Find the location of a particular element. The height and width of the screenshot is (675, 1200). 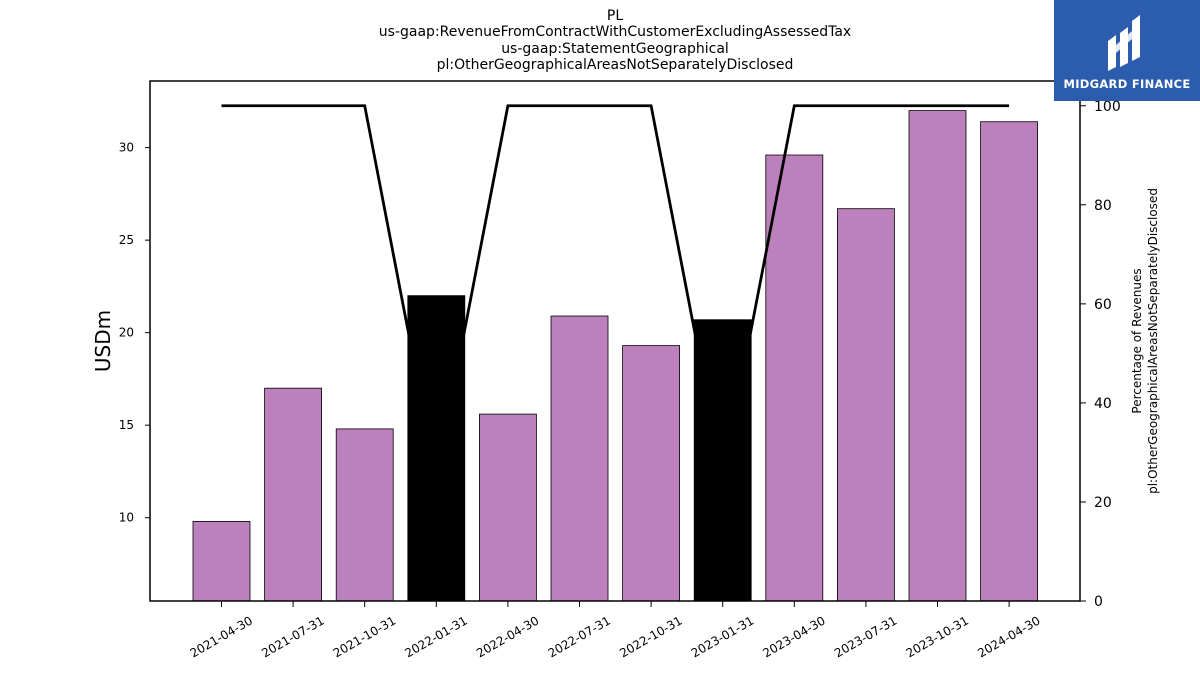

x-tick-label: 2022-07-31 is located at coordinates (579, 636).